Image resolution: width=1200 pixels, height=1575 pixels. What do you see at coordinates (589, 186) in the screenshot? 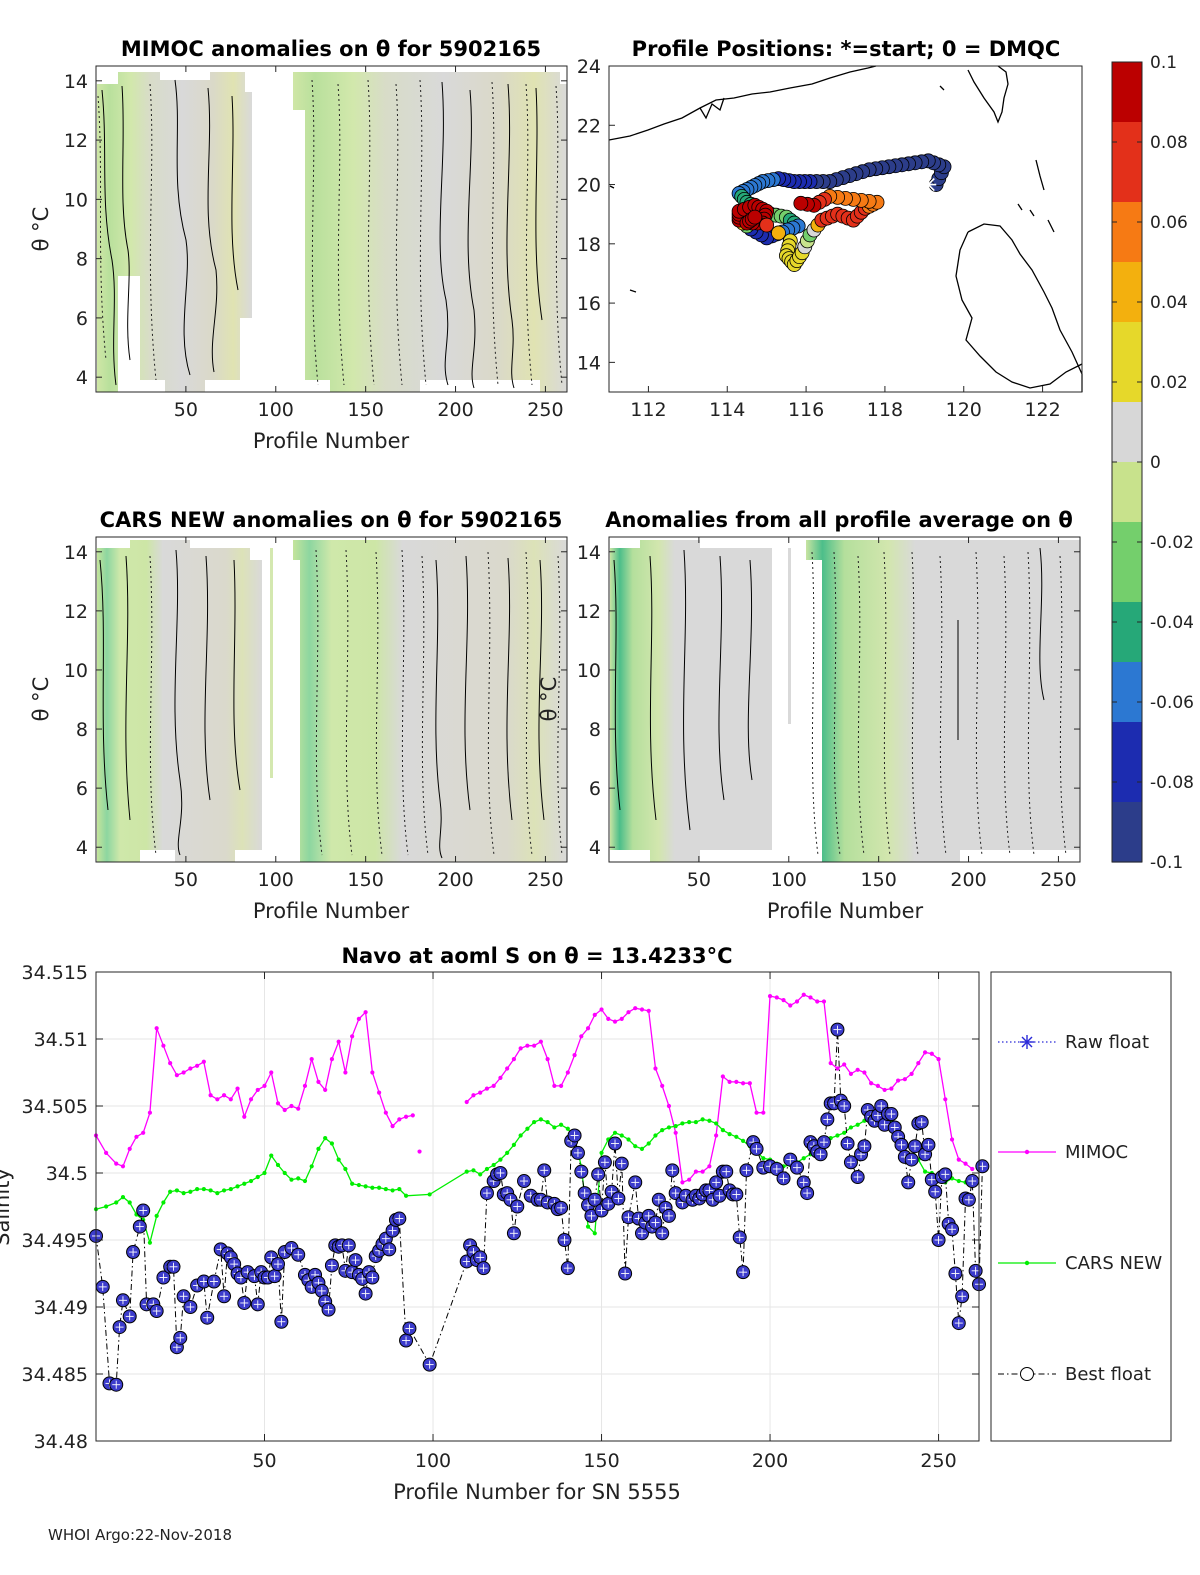
I see `y-tick-label: 20` at bounding box center [589, 186].